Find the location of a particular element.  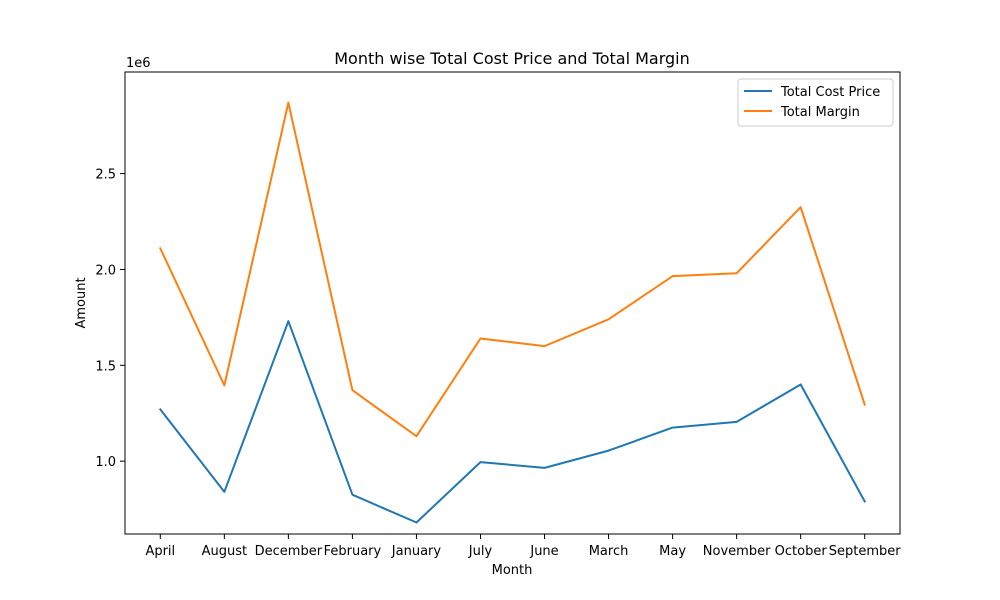

y-tick-label-1-0: 1.0 is located at coordinates (105, 462).